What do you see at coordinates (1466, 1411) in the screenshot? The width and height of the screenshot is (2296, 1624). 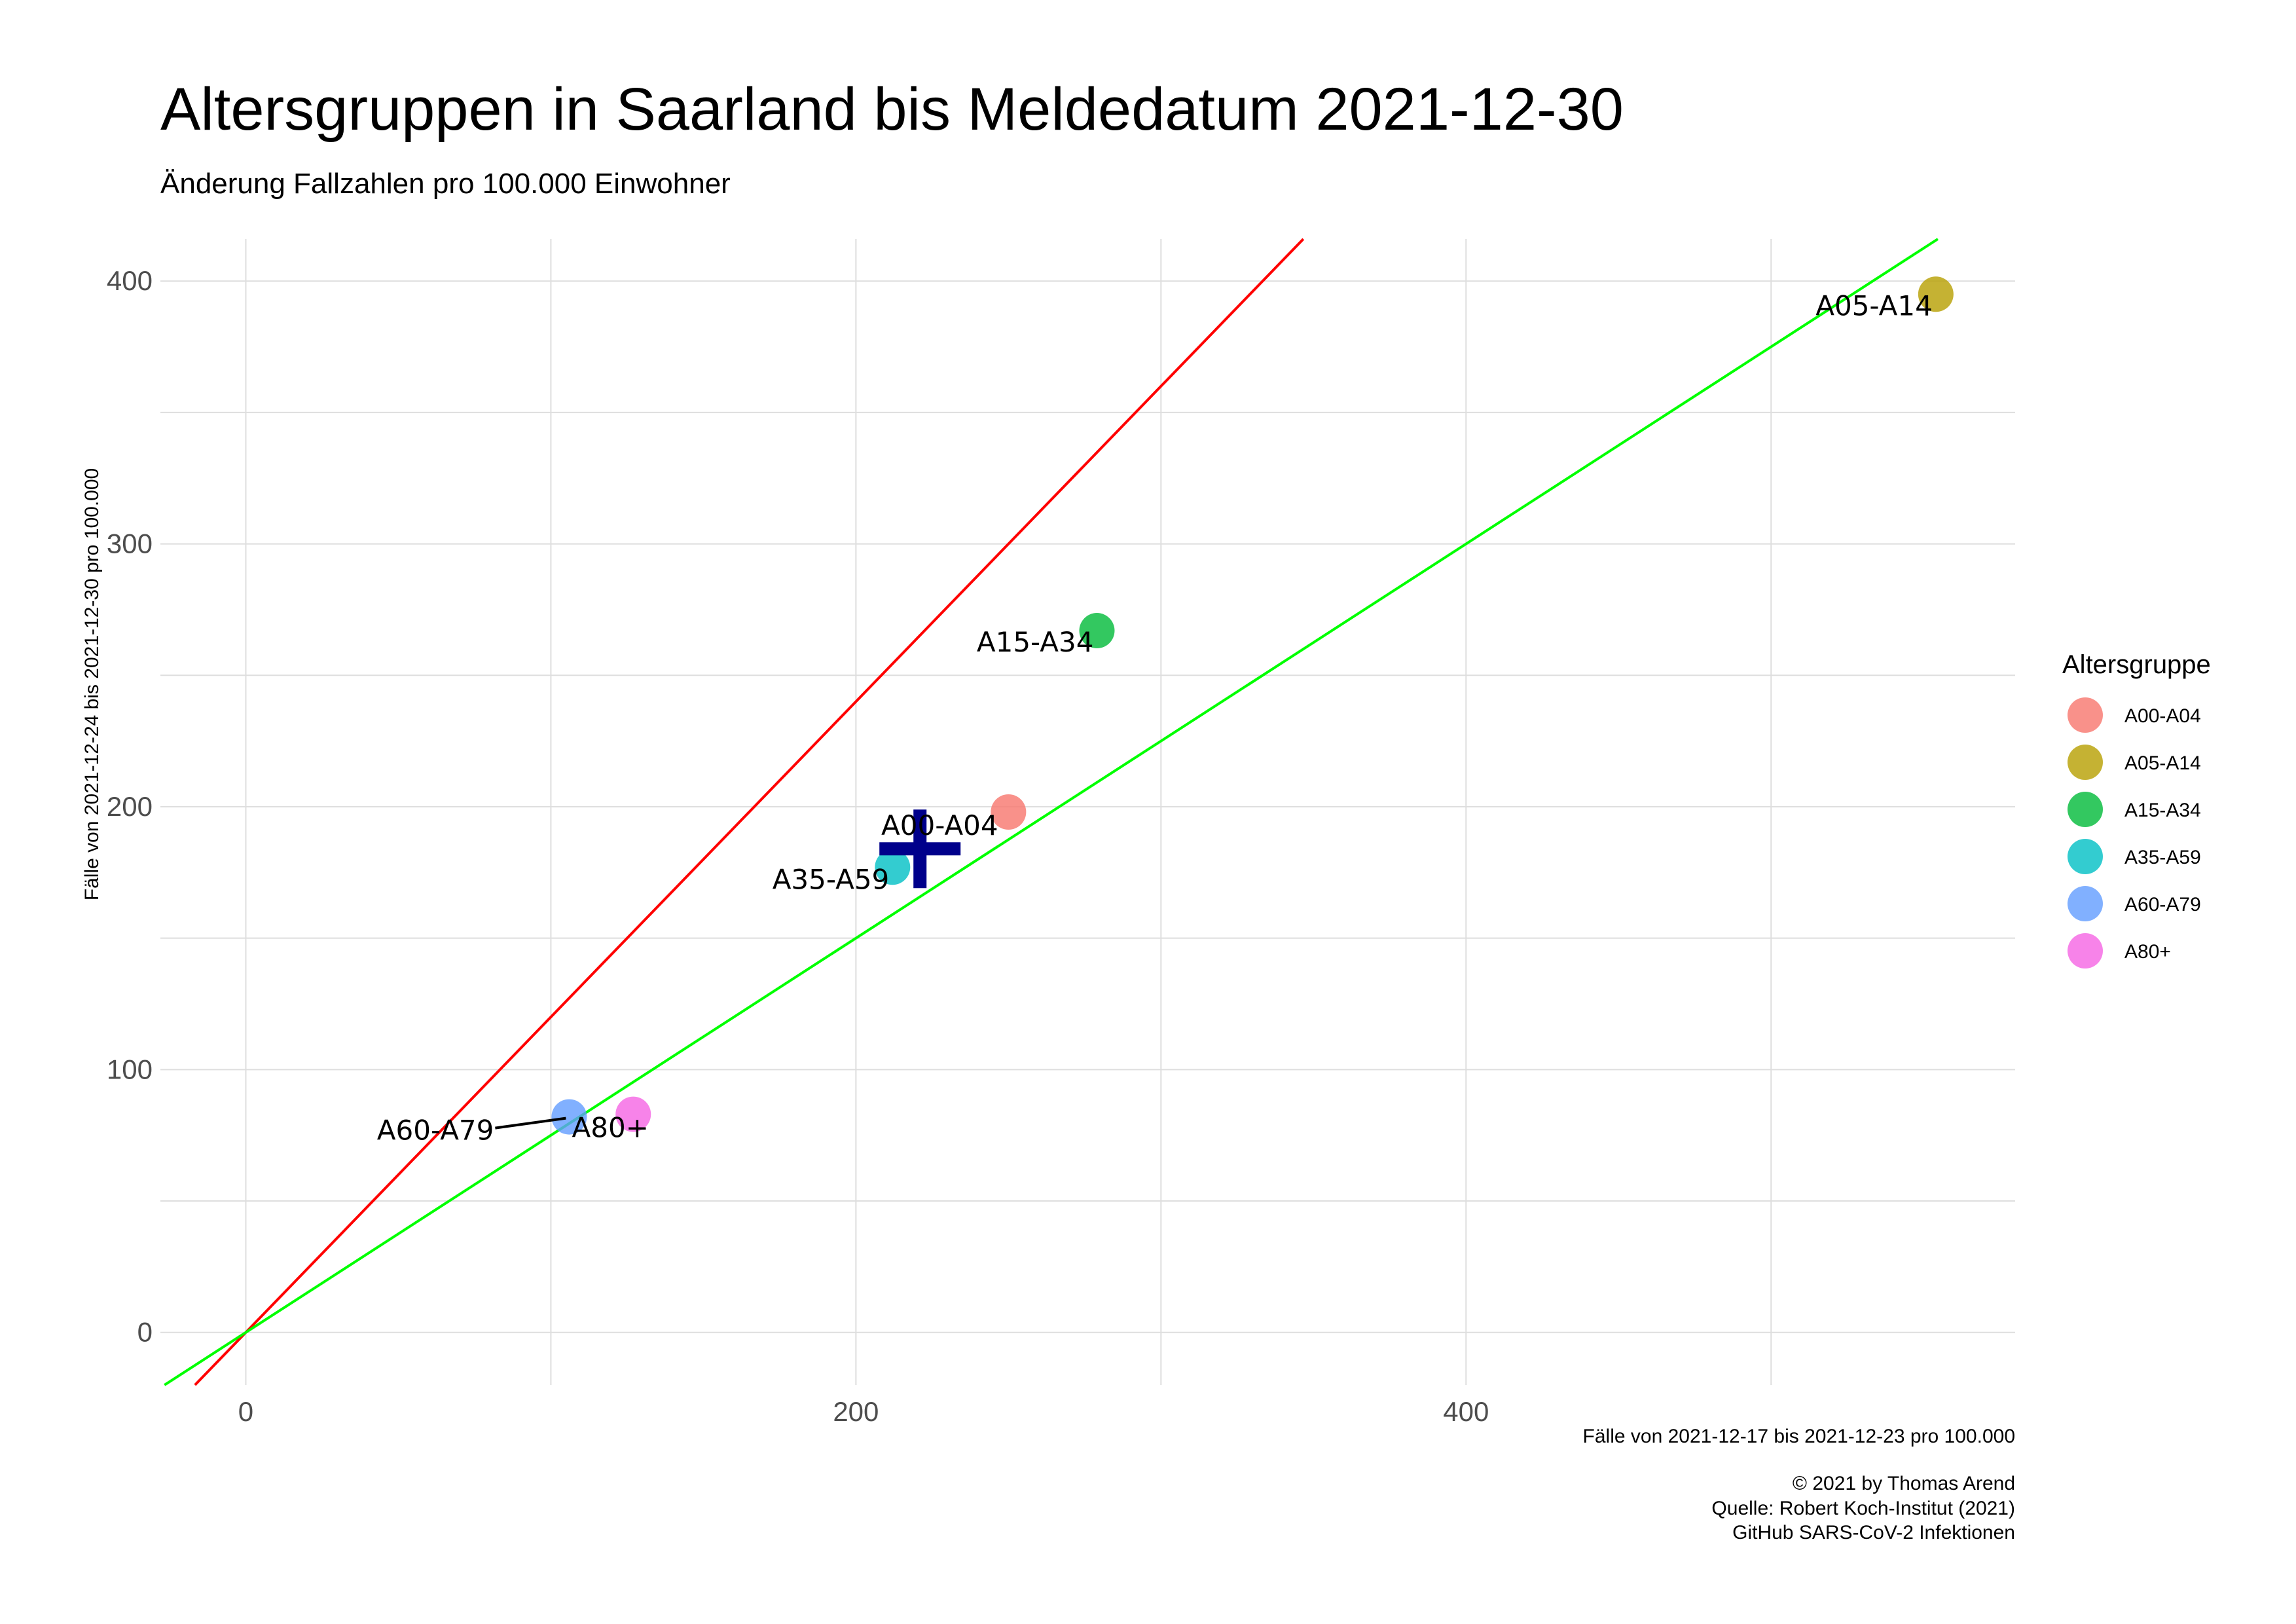 I see `x-tick-label: 400` at bounding box center [1466, 1411].